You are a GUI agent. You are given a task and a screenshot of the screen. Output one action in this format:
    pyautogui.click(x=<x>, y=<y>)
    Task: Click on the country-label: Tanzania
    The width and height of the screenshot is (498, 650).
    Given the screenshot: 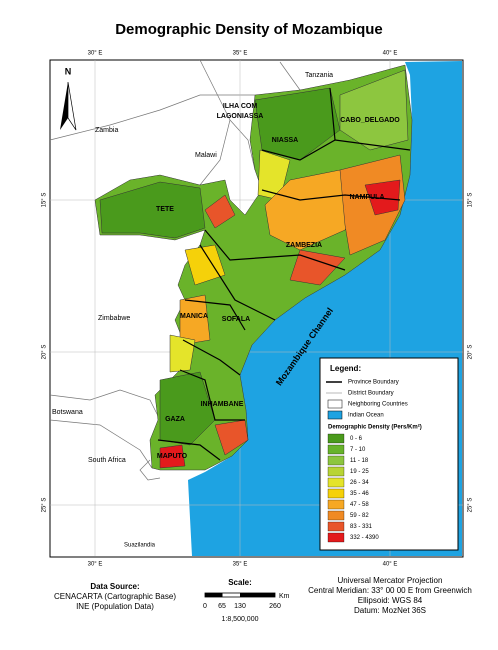 What is the action you would take?
    pyautogui.click(x=319, y=75)
    